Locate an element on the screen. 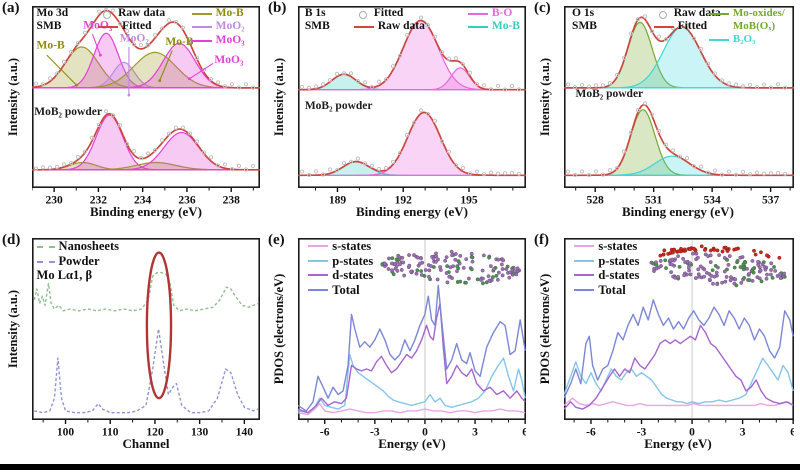 This screenshot has width=800, height=474. legend-label: Raw data is located at coordinates (142, 12).